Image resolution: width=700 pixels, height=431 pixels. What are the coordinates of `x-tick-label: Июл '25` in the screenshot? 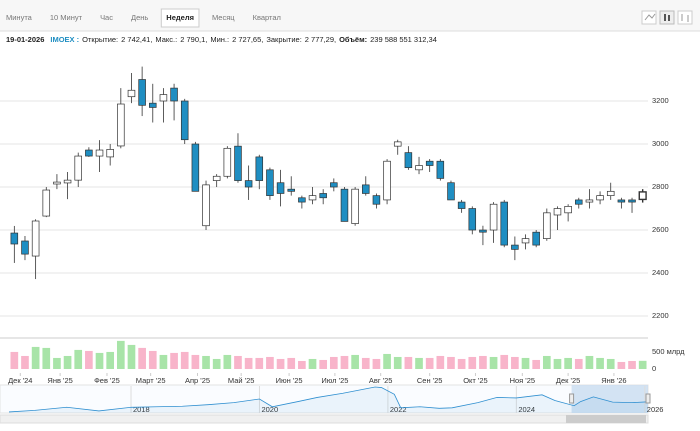 It's located at (334, 380).